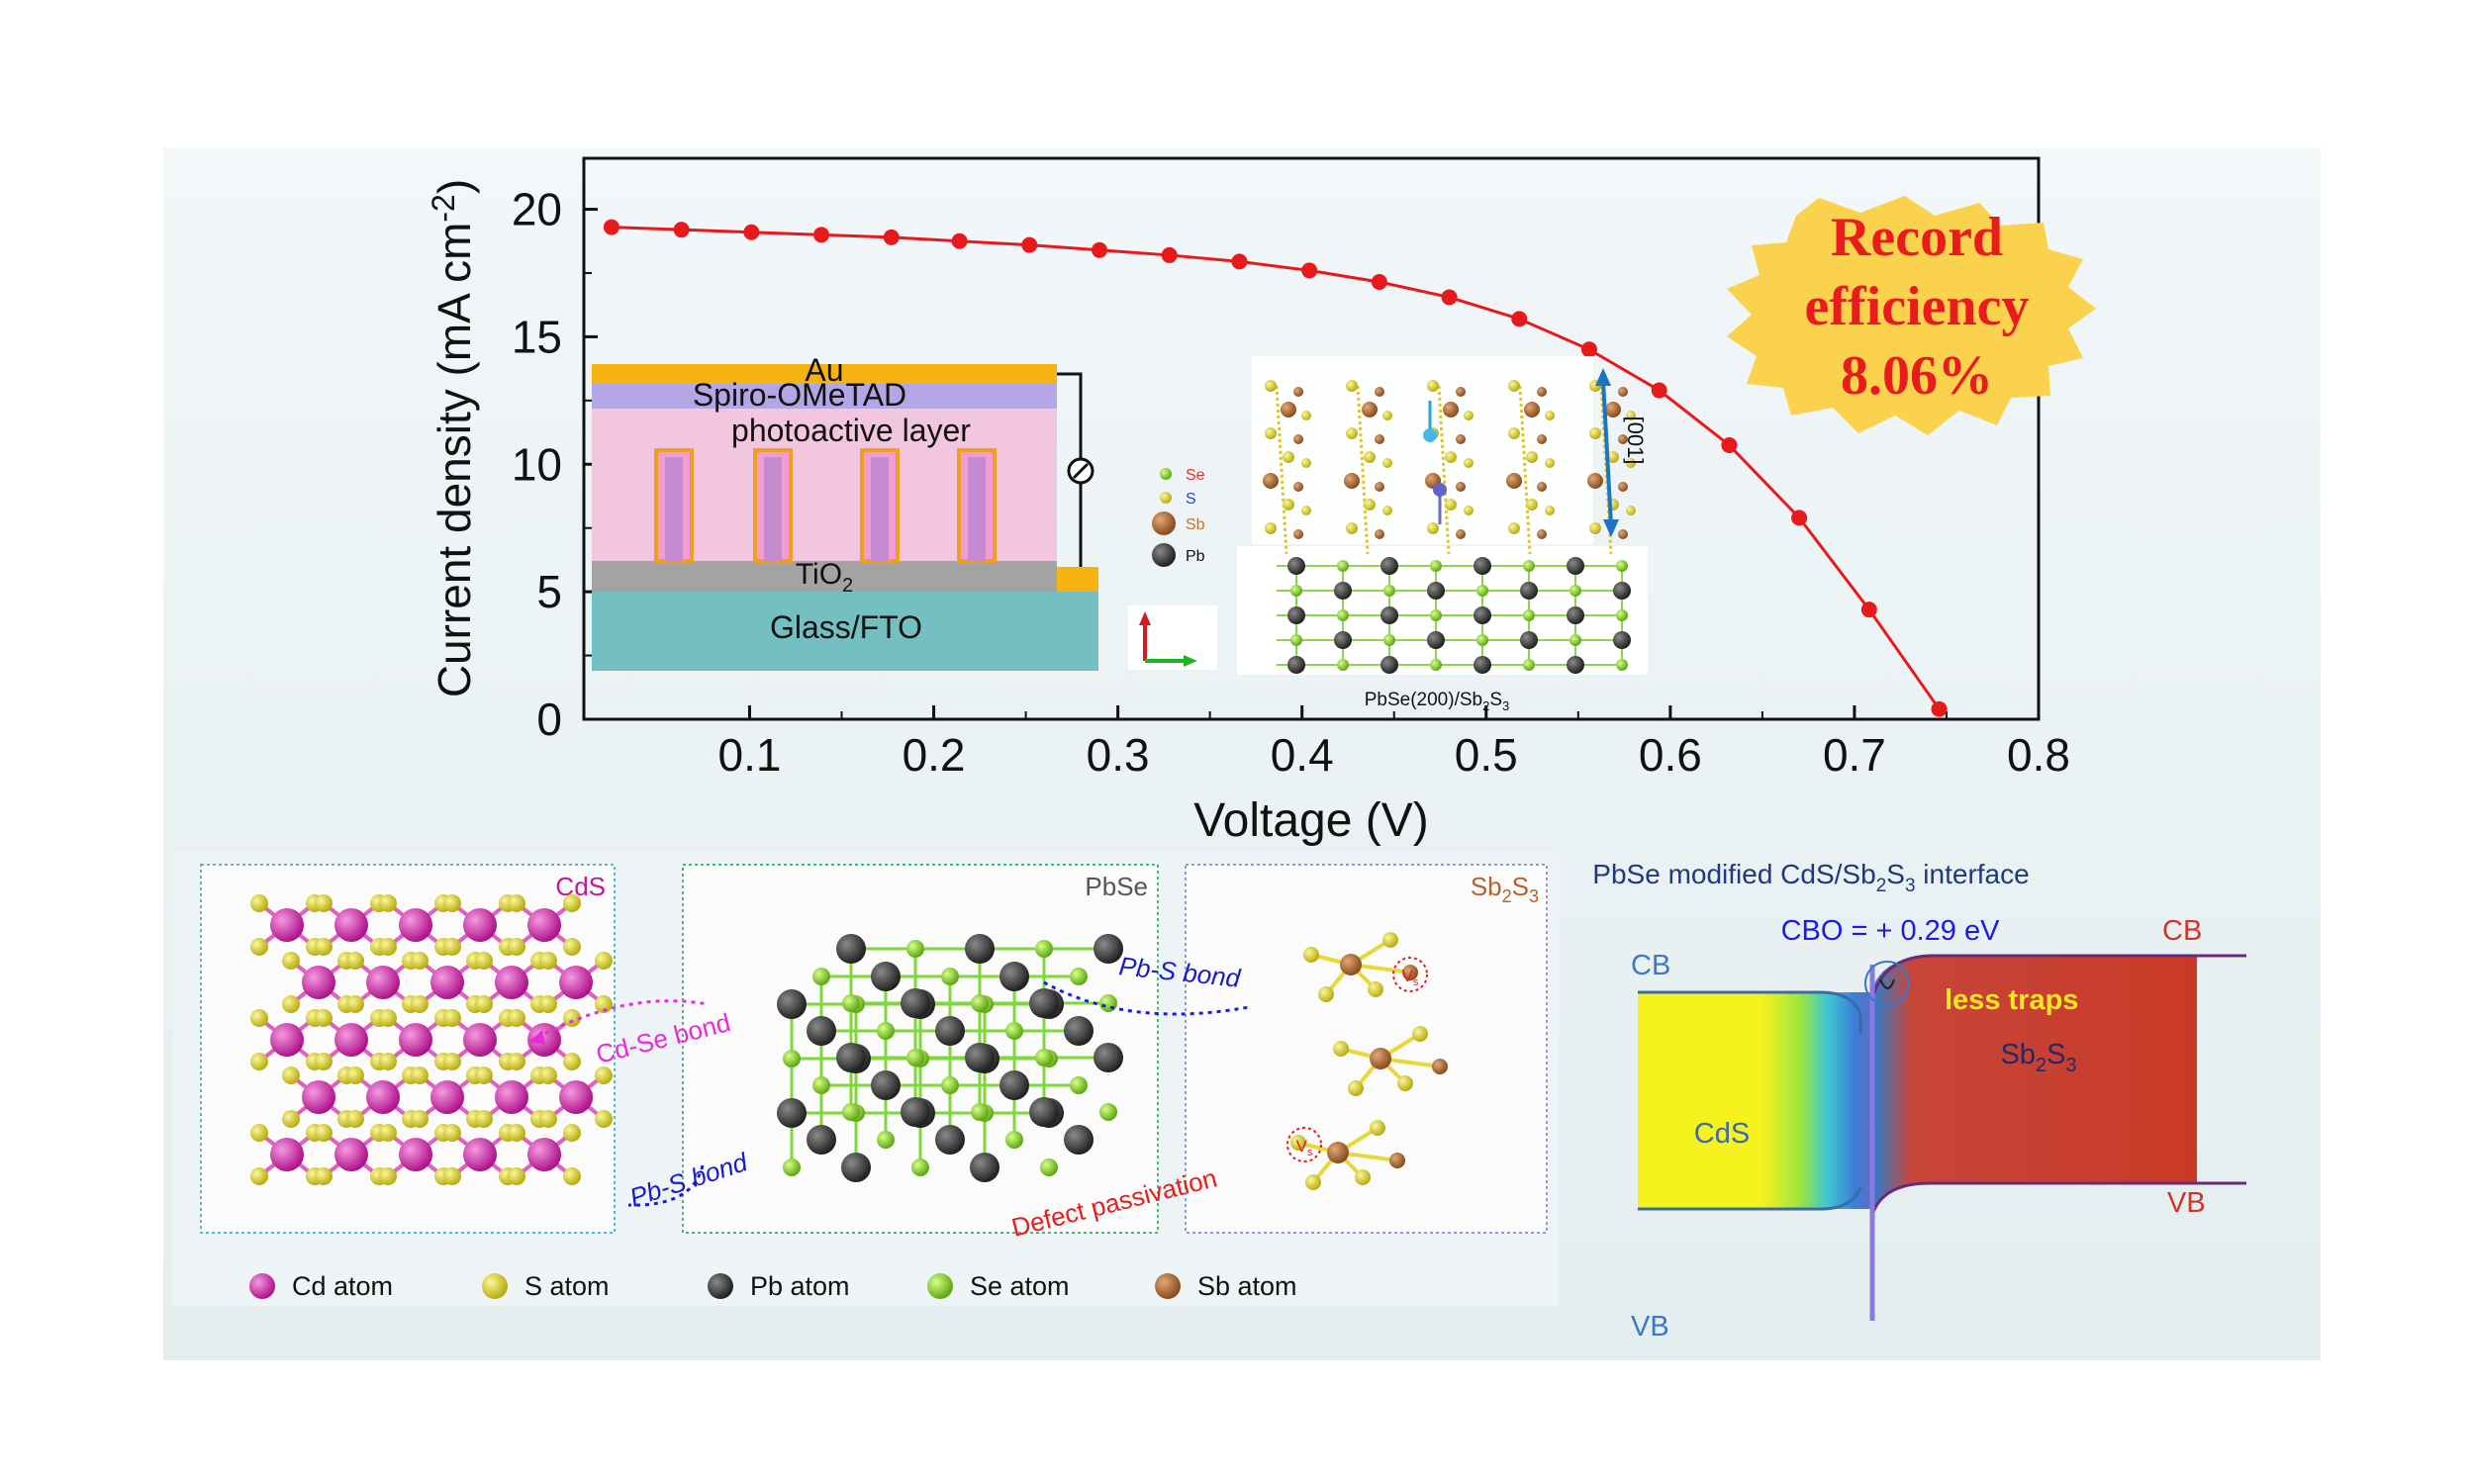 The image size is (2474, 1484). Describe the element at coordinates (2058, 1198) in the screenshot. I see `sb2s3-vb-line` at that location.